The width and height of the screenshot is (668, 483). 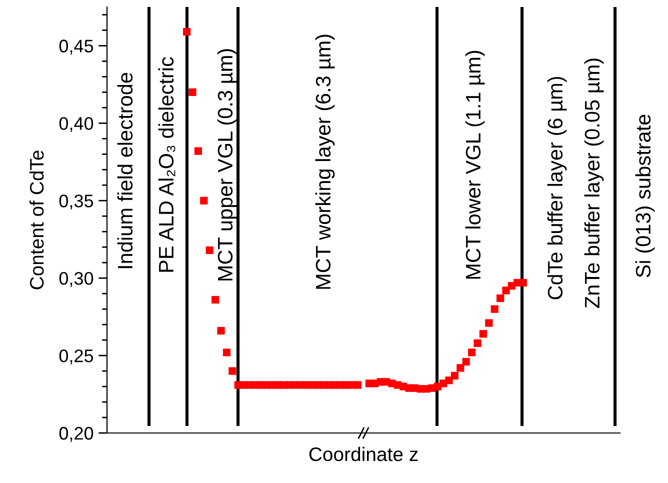 What do you see at coordinates (594, 183) in the screenshot?
I see `annotation: ZnTe buffer layer (0.05 µm)` at bounding box center [594, 183].